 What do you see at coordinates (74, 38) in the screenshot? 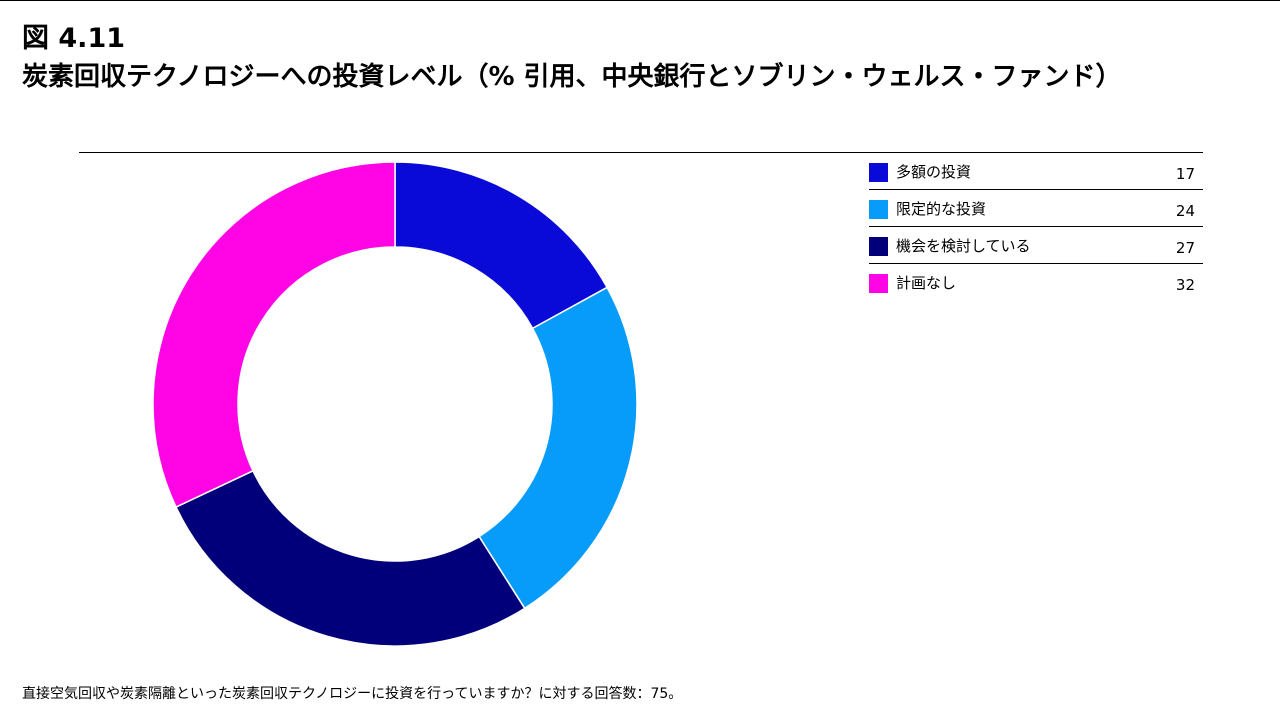
I see `figure-number: 図 4.11` at bounding box center [74, 38].